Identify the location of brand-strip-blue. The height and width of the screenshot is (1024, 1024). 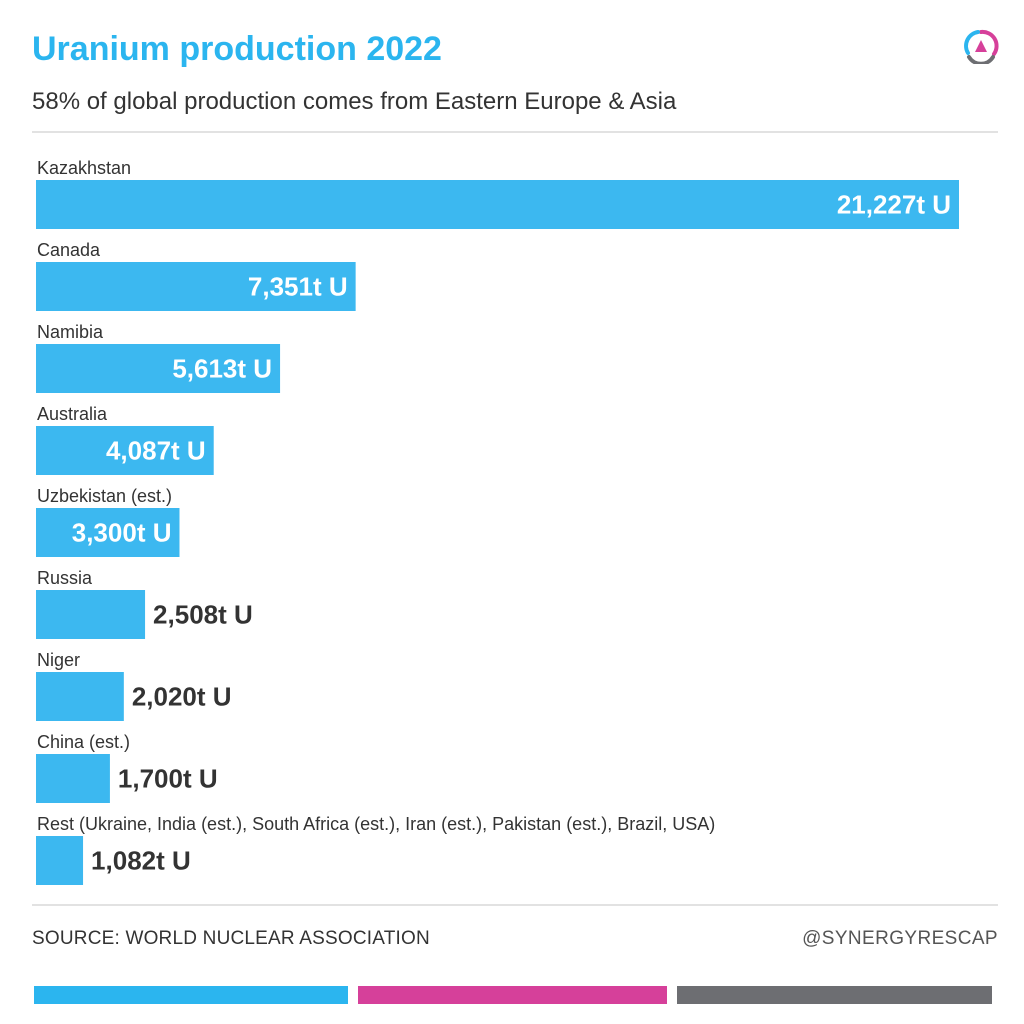
(191, 995).